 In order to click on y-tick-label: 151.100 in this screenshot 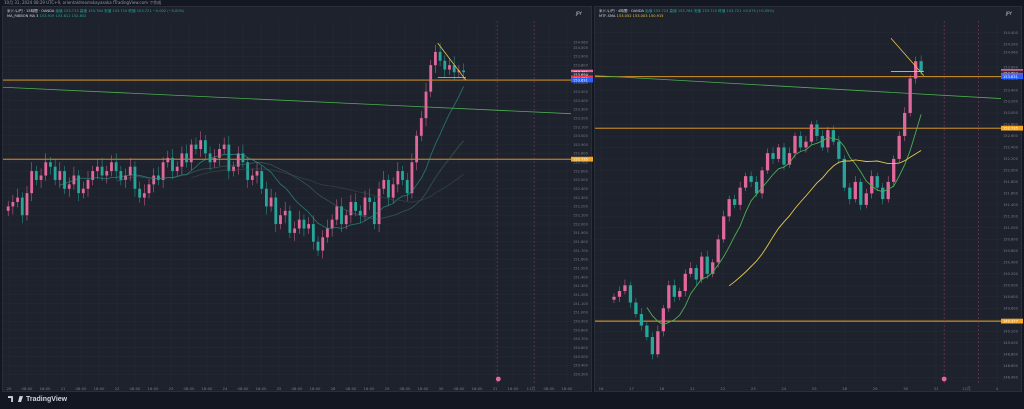, I will do `click(581, 304)`.